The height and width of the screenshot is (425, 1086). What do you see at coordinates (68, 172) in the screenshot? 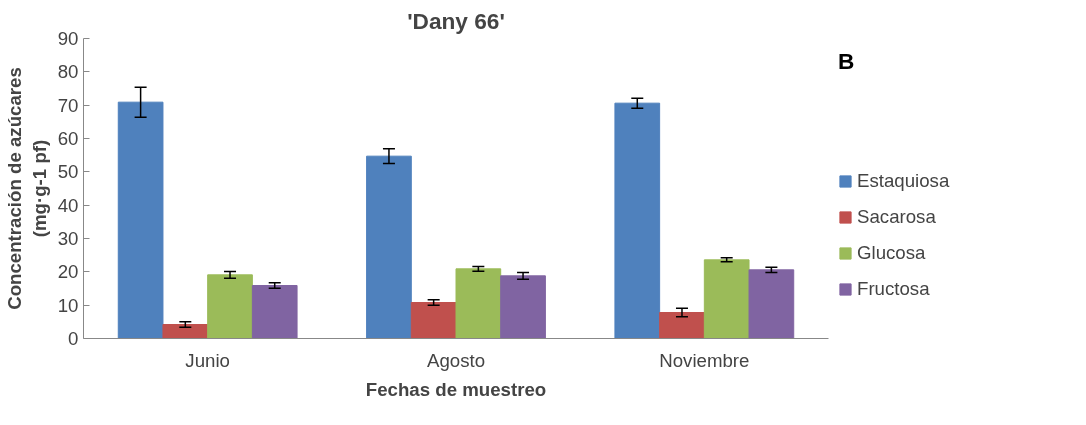
I see `y-tick-label: 50` at bounding box center [68, 172].